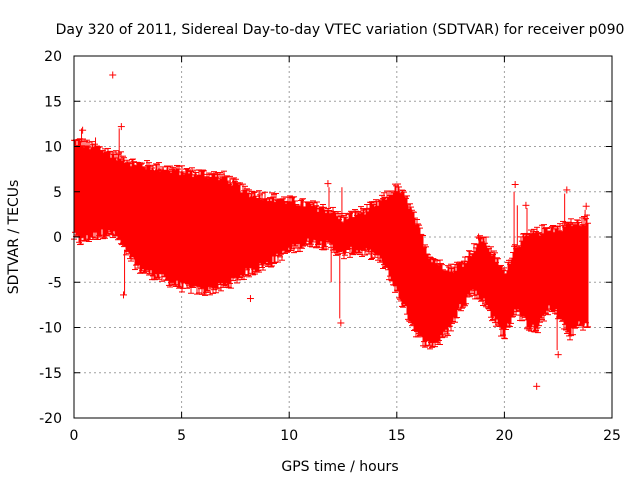 Image resolution: width=640 pixels, height=480 pixels. Describe the element at coordinates (397, 436) in the screenshot. I see `x-tick-label: 15` at that location.